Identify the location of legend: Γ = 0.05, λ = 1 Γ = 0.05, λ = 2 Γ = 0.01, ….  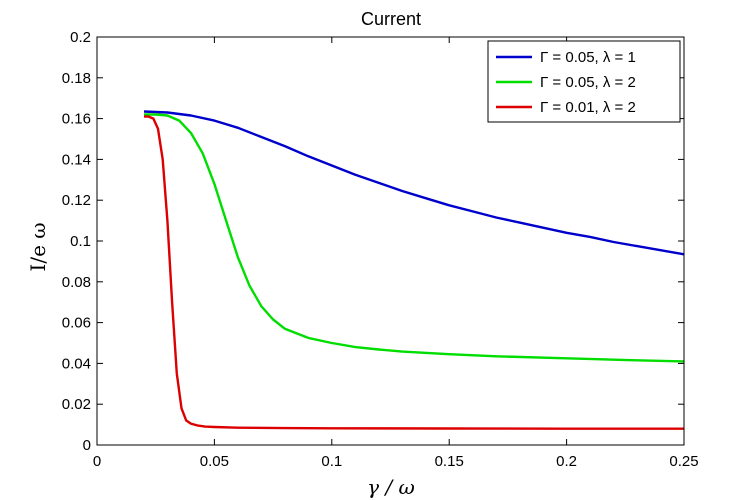
(584, 81).